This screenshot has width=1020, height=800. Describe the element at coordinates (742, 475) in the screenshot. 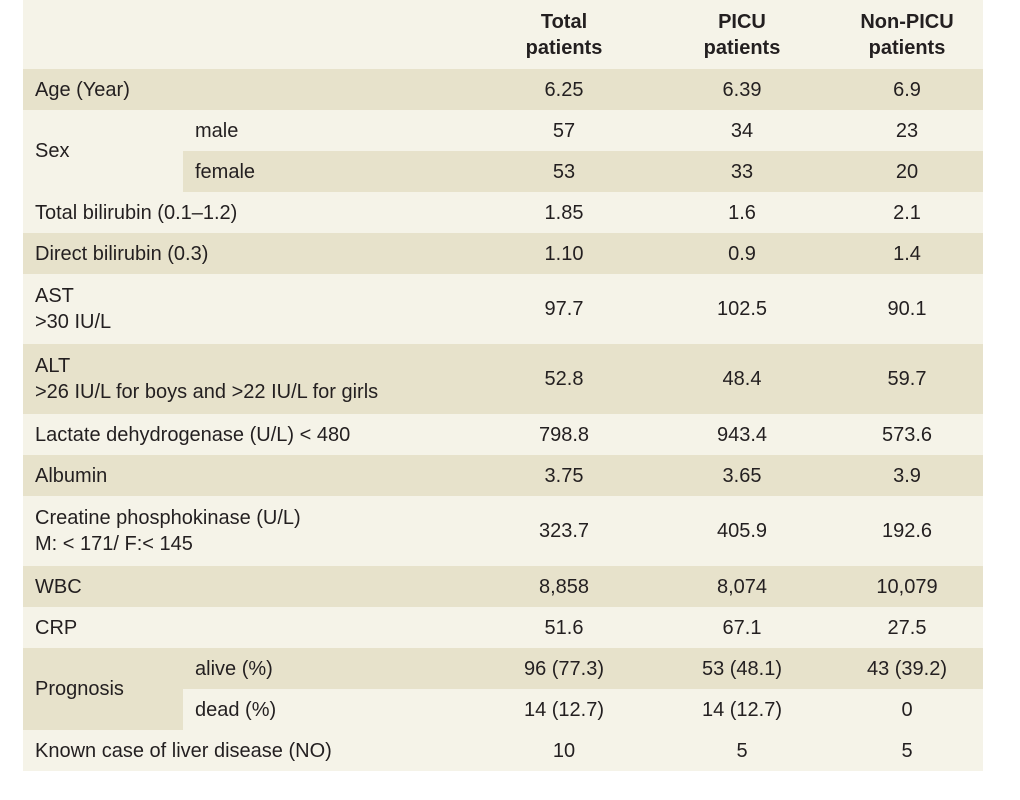

I see `cell-picu: 3.65` at that location.